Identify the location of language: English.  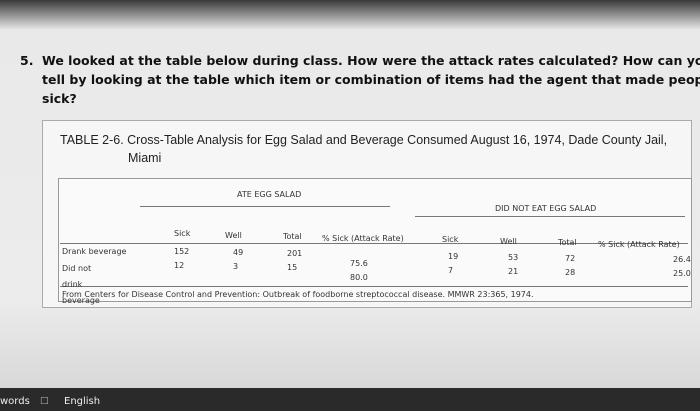
(82, 401).